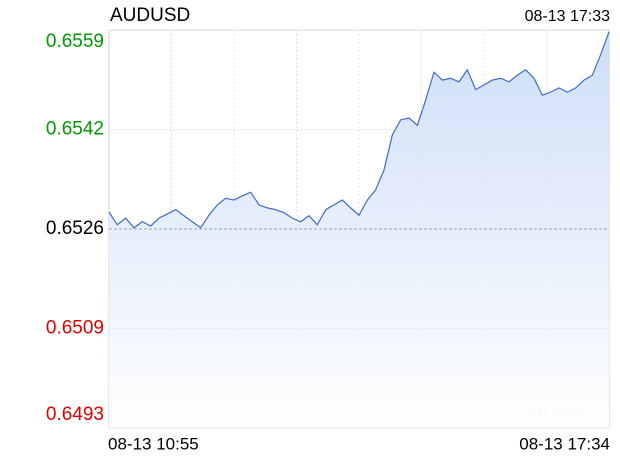  What do you see at coordinates (150, 15) in the screenshot?
I see `chart-title: AUDUSD` at bounding box center [150, 15].